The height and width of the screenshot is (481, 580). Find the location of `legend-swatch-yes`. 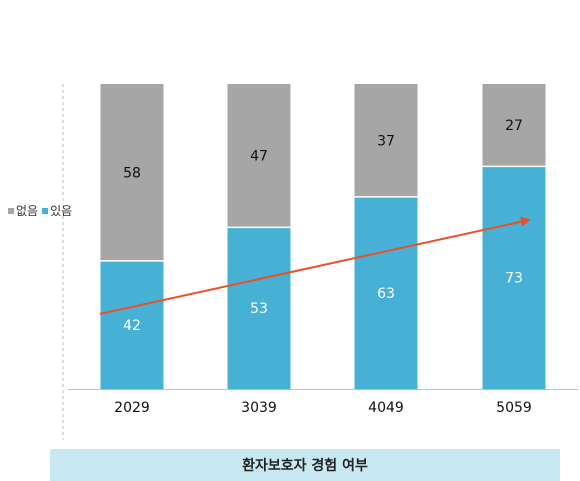

legend-swatch-yes is located at coordinates (45, 210).